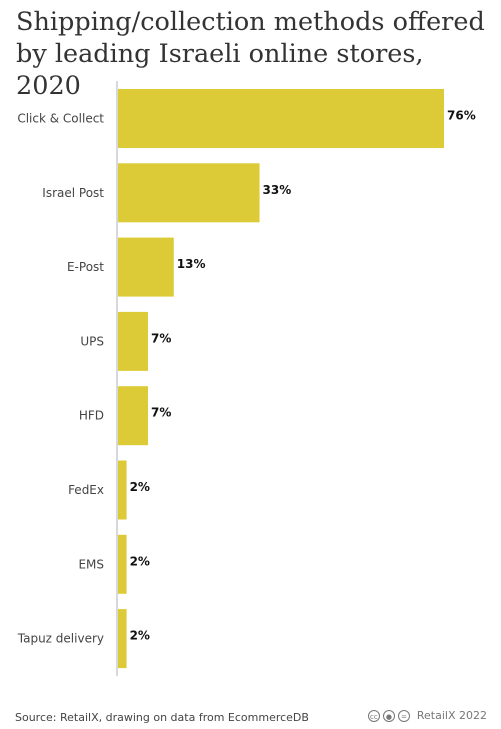  Describe the element at coordinates (277, 190) in the screenshot. I see `value-label-1: 33%` at that location.